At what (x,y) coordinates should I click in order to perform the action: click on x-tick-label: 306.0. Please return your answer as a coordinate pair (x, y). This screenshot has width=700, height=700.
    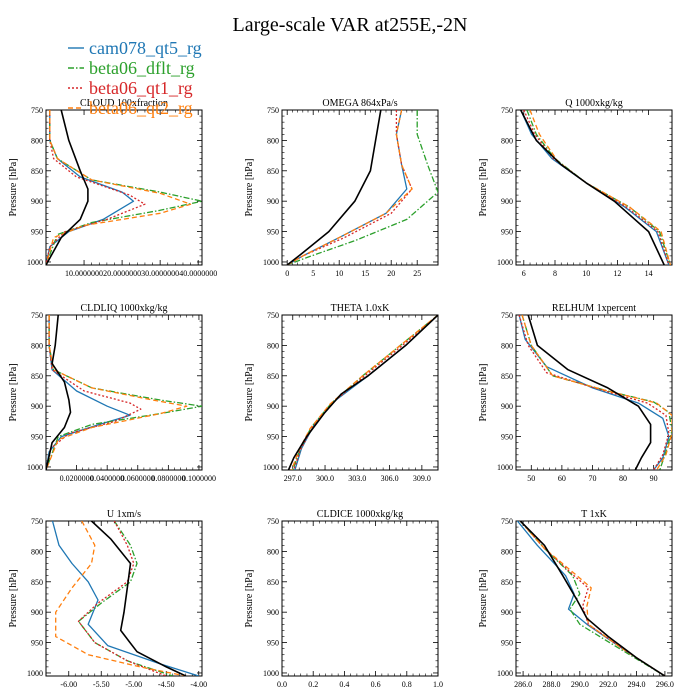
    Looking at the image, I should click on (390, 478).